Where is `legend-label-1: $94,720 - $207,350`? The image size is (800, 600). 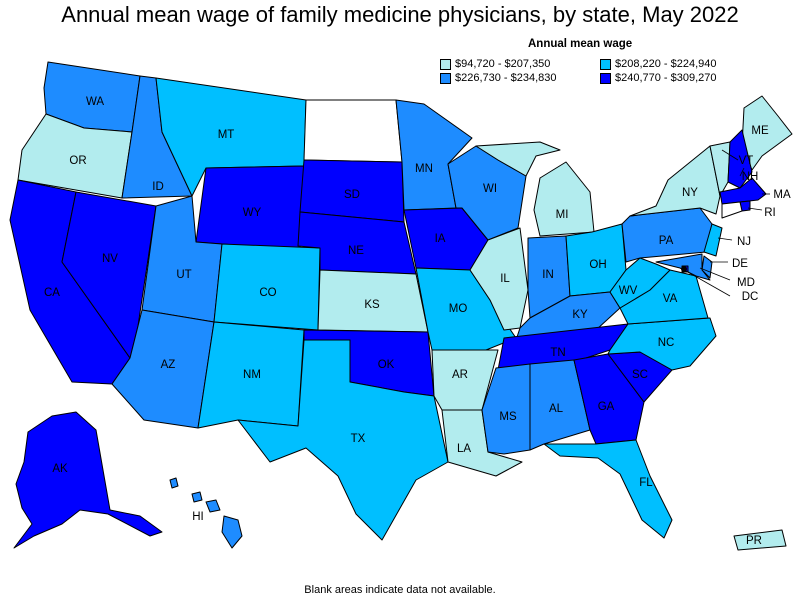 legend-label-1: $94,720 - $207,350 is located at coordinates (503, 64).